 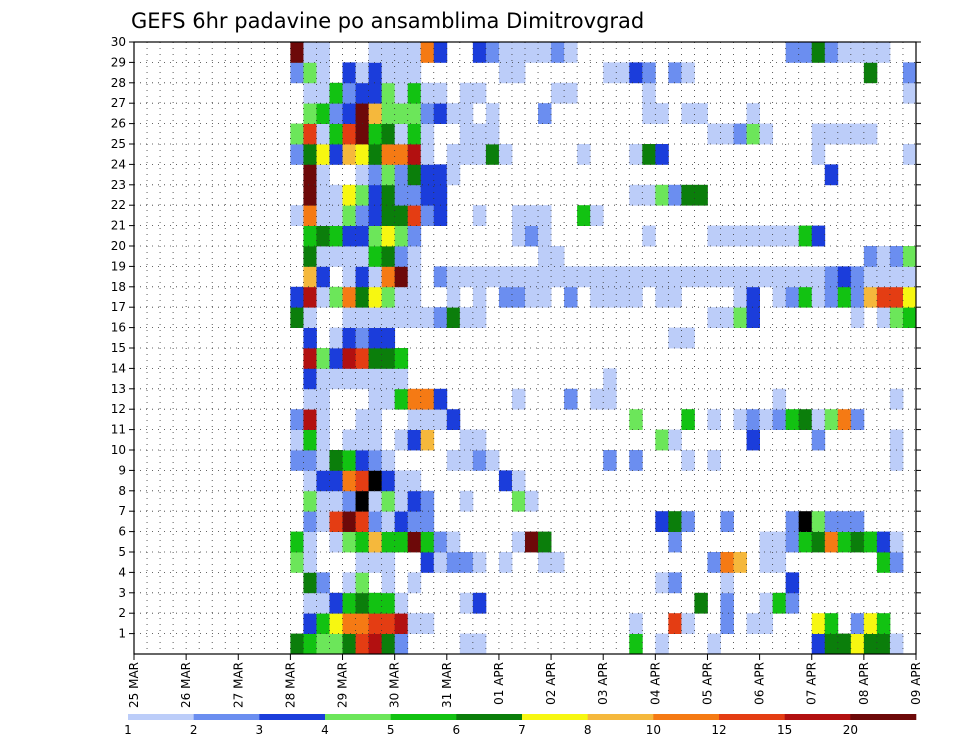 What do you see at coordinates (707, 683) in the screenshot?
I see `x-tick-label: 05 APR` at bounding box center [707, 683].